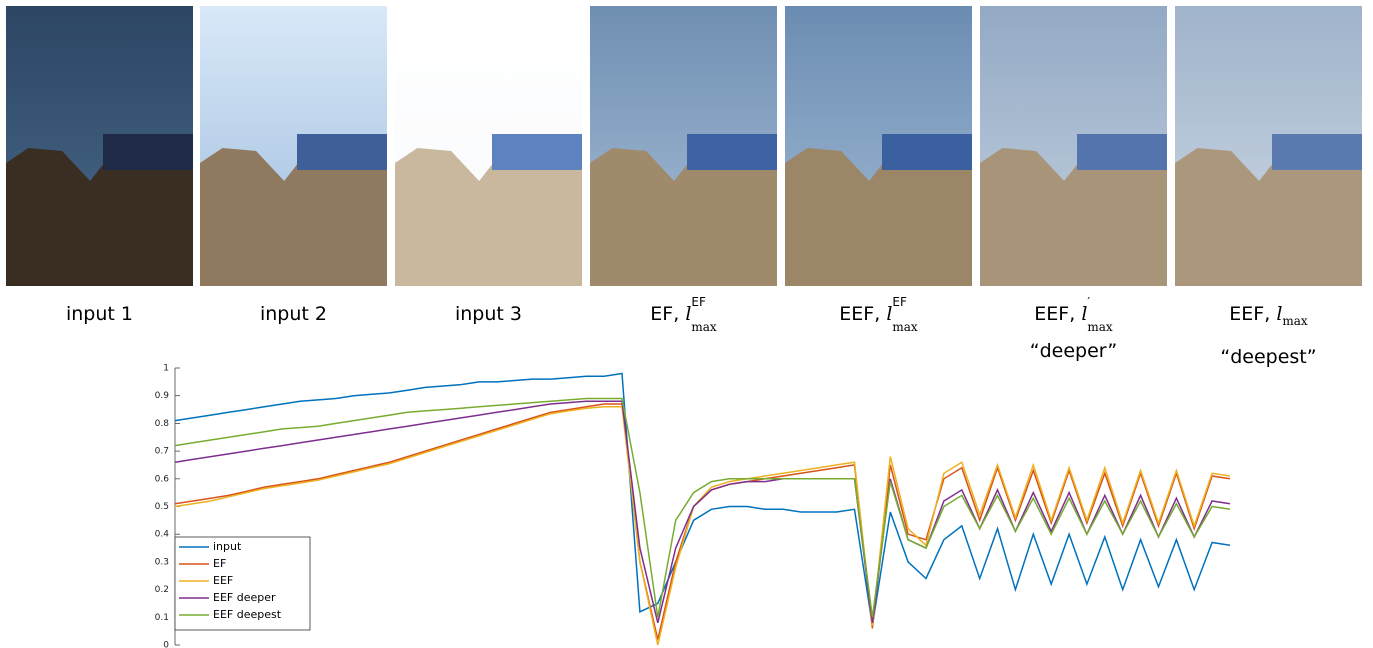 The height and width of the screenshot is (648, 1373). I want to click on y-tick-label: 0.9, so click(162, 396).